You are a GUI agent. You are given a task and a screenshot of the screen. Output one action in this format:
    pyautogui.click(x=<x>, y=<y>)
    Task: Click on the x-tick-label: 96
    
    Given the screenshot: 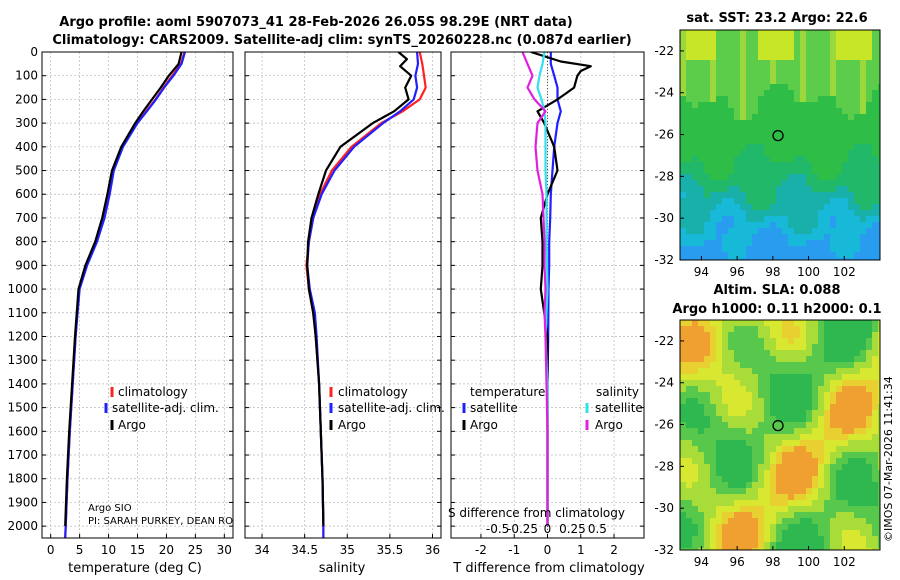 What is the action you would take?
    pyautogui.click(x=737, y=562)
    